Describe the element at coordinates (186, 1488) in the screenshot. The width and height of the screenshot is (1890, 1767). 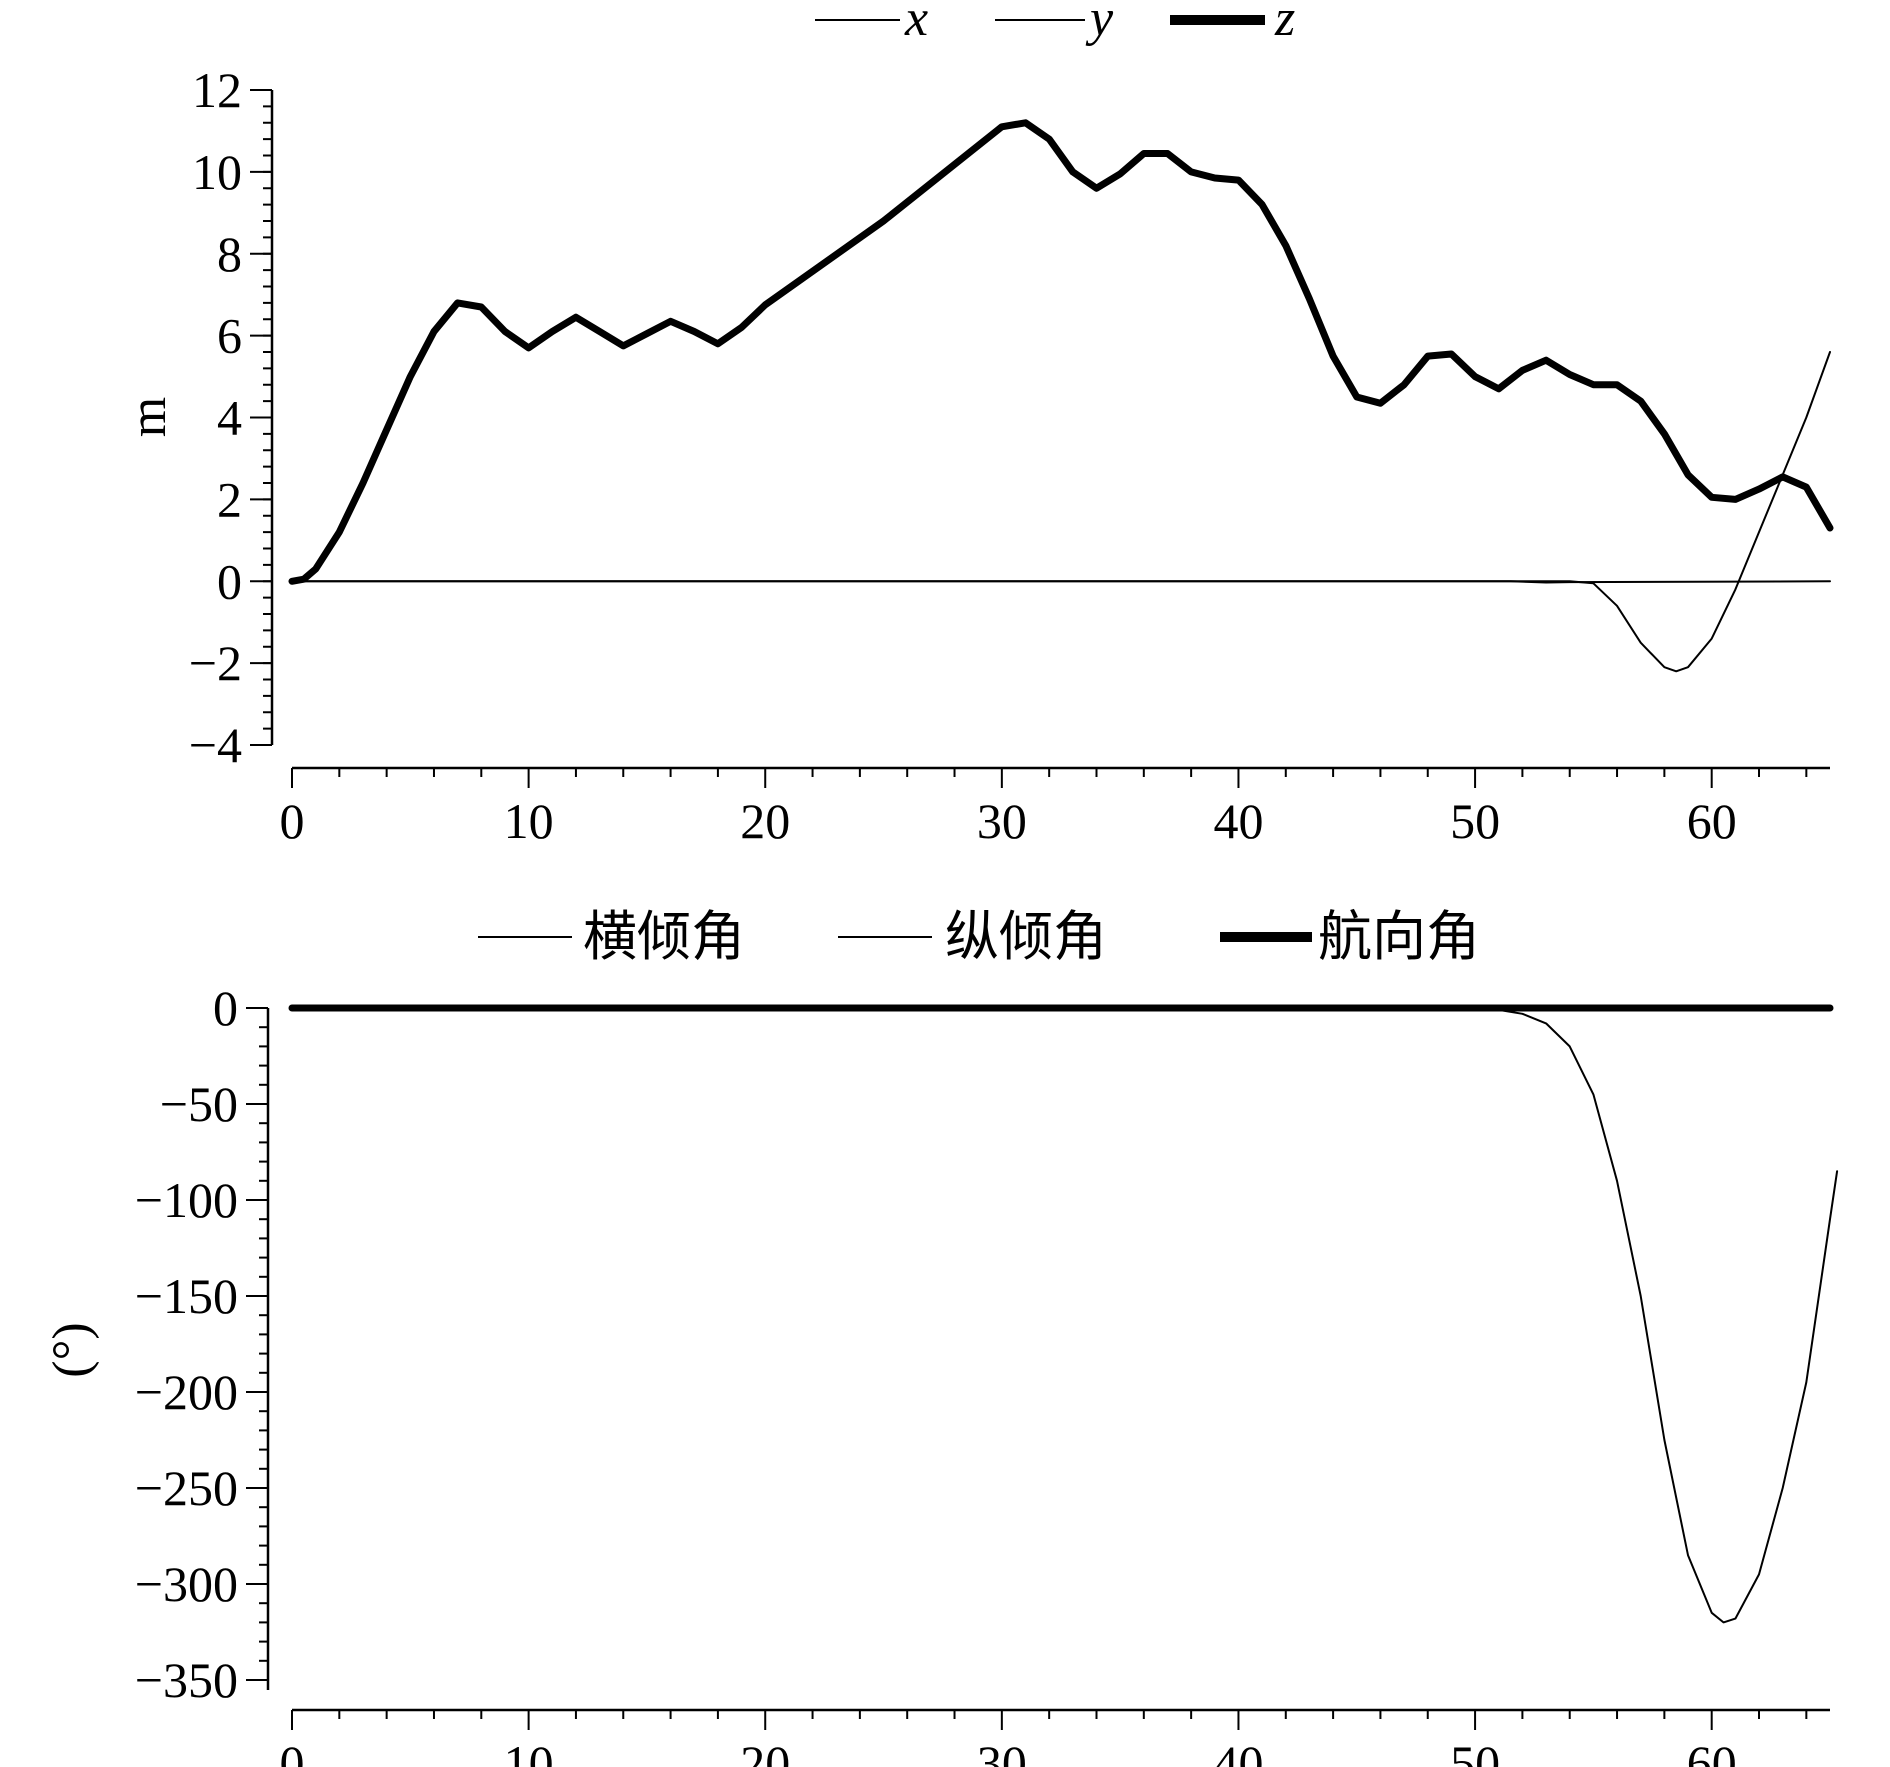
I see `y-tick-label: −250` at that location.